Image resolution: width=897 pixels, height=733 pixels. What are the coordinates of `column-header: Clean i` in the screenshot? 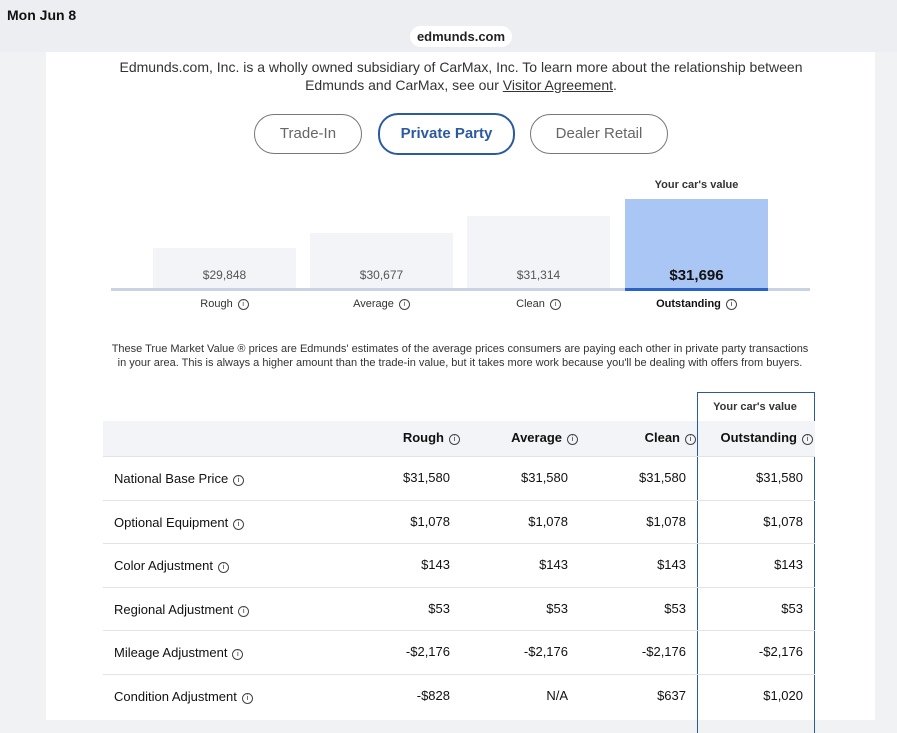 It's located at (670, 437).